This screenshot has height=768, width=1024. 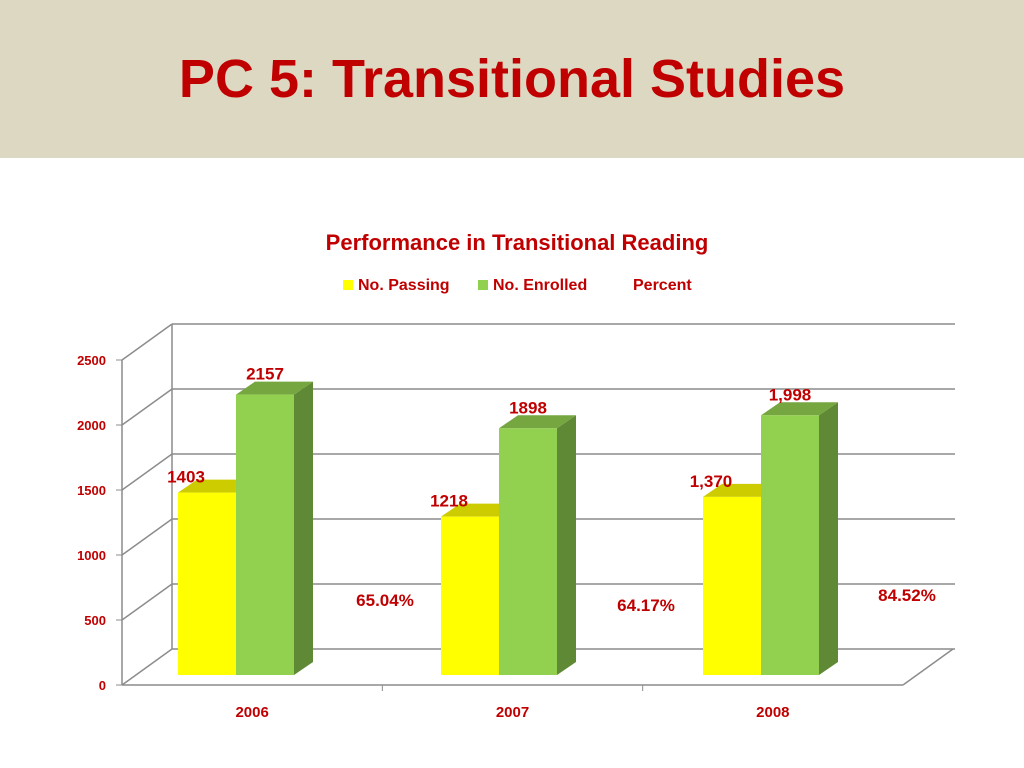 What do you see at coordinates (928, 667) in the screenshot?
I see `floor-edge` at bounding box center [928, 667].